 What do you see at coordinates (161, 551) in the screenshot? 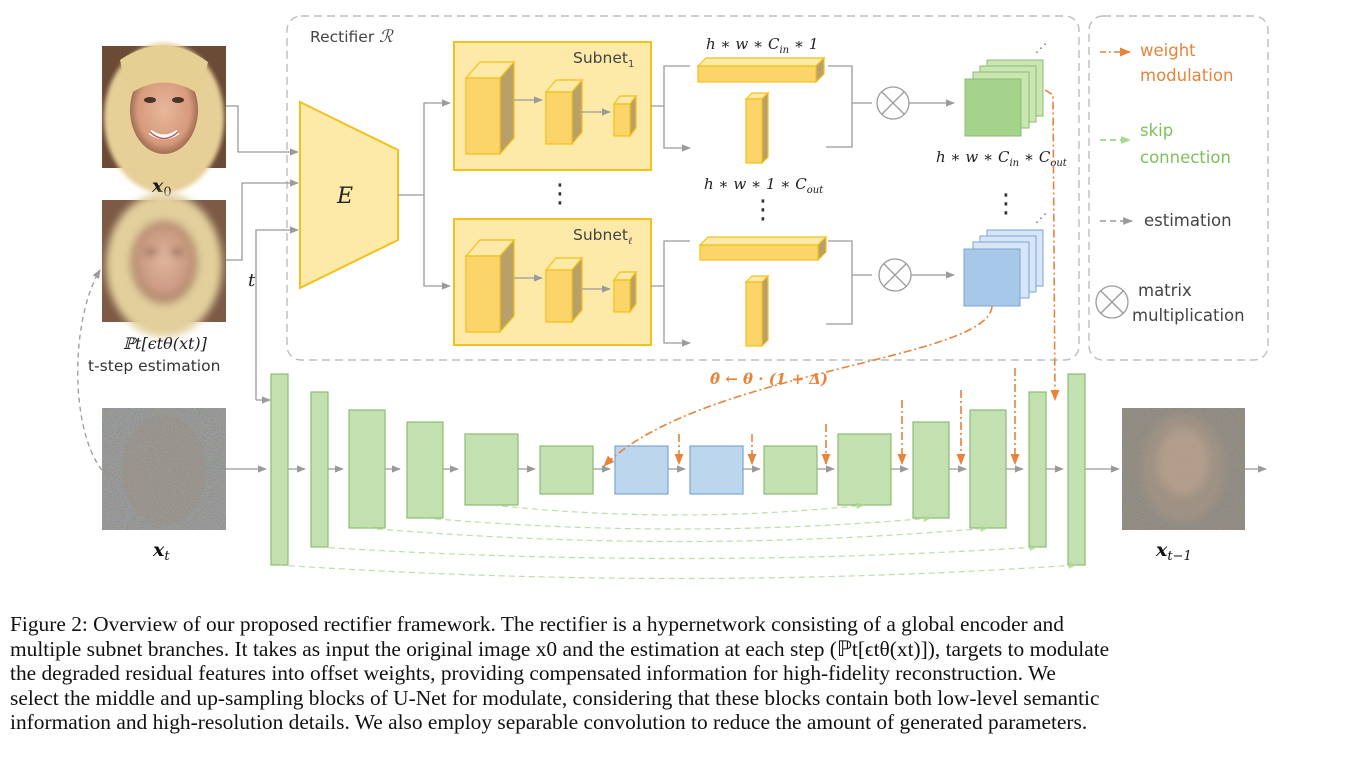
I see `xt-label: xt` at bounding box center [161, 551].